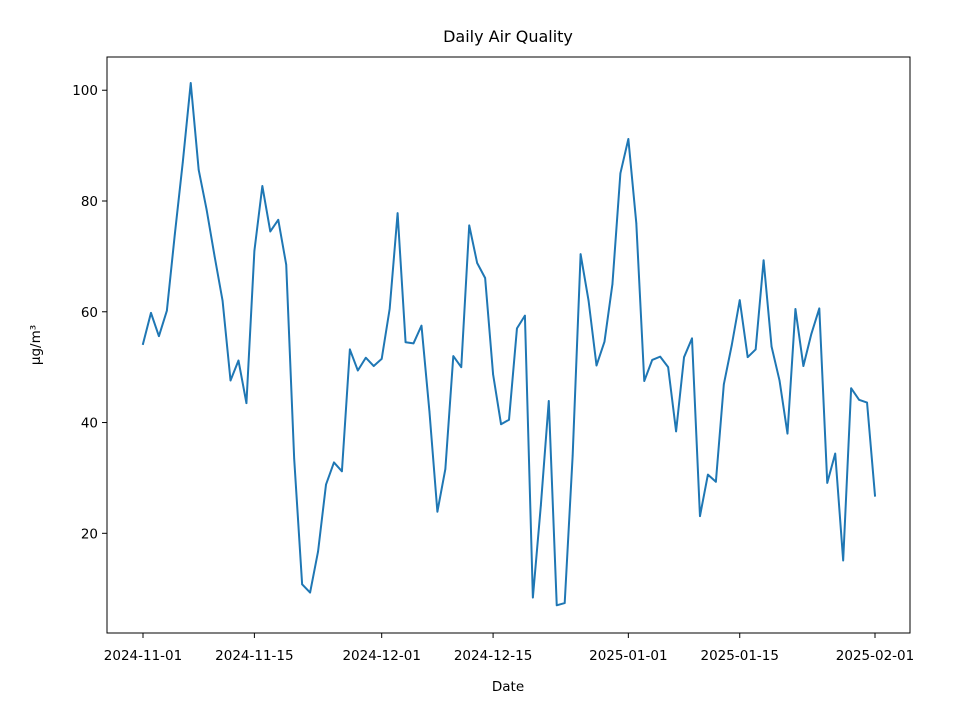 The image size is (960, 720). What do you see at coordinates (36, 345) in the screenshot?
I see `y-axis-label: µg/m³` at bounding box center [36, 345].